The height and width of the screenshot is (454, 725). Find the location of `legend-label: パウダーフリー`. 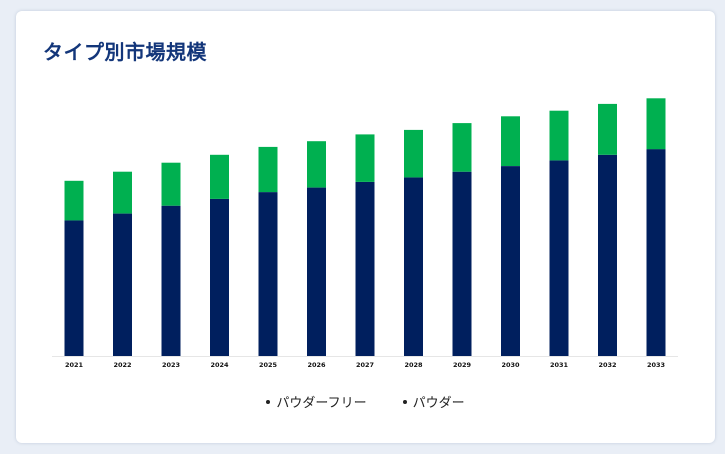

legend-label: パウダーフリー is located at coordinates (321, 403).